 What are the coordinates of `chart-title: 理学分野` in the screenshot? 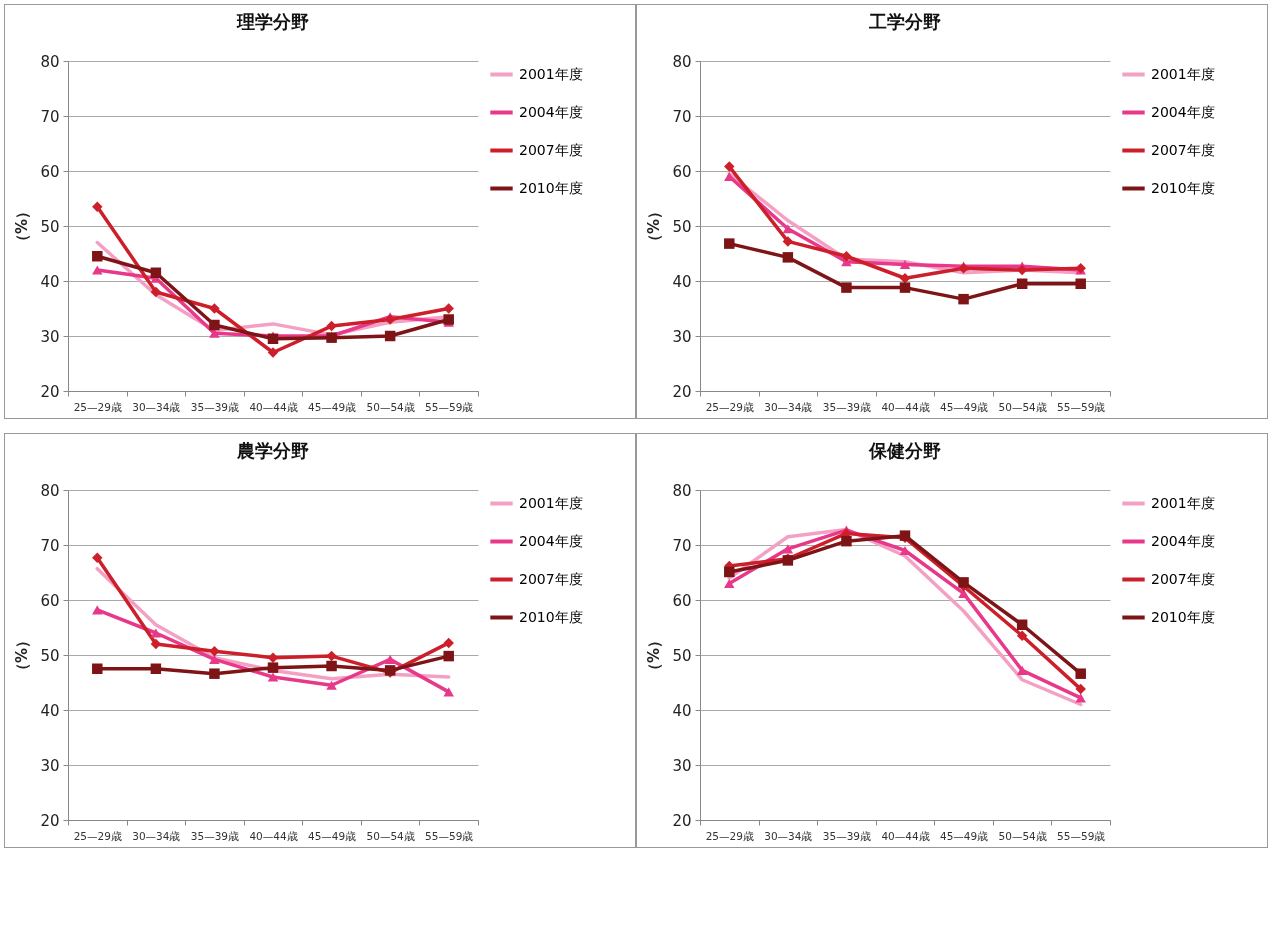 It's located at (272, 21).